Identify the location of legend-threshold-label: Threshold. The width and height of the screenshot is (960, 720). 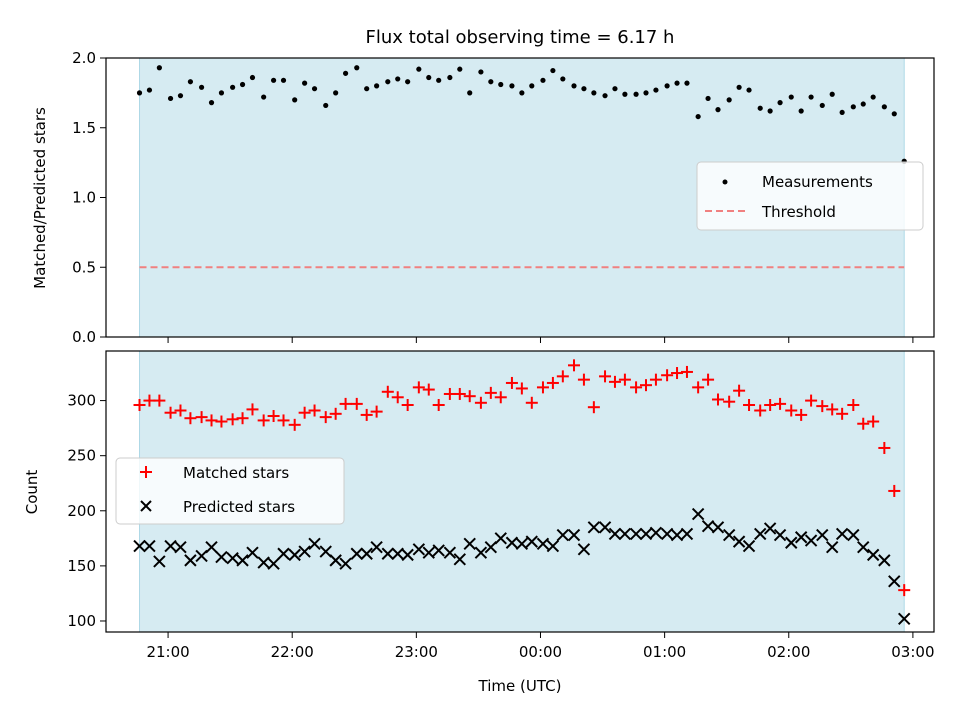
(798, 212).